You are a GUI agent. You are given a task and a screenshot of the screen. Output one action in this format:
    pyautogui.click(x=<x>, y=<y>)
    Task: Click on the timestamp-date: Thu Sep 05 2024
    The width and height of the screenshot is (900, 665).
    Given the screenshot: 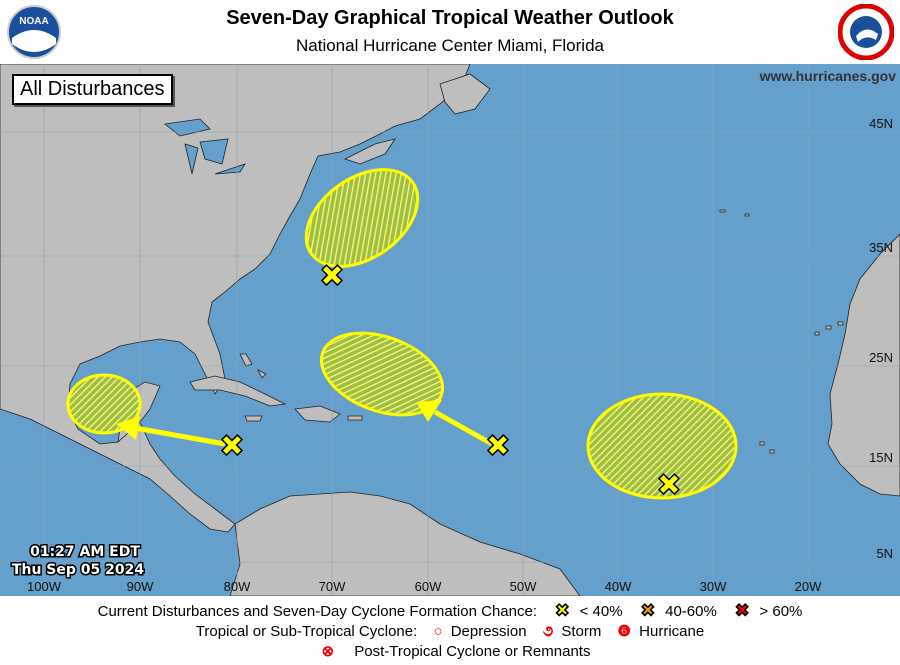 What is the action you would take?
    pyautogui.click(x=78, y=570)
    